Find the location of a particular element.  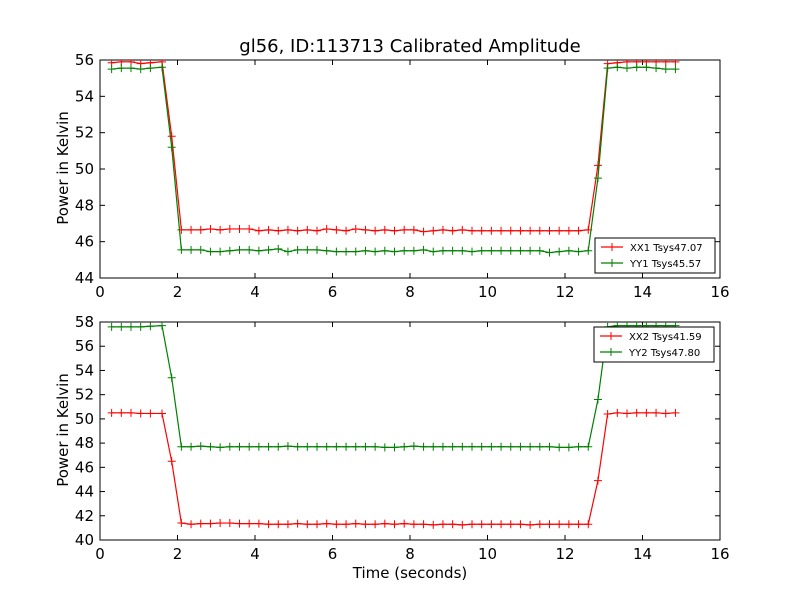

top-y-tick-label: 54 is located at coordinates (84, 96).